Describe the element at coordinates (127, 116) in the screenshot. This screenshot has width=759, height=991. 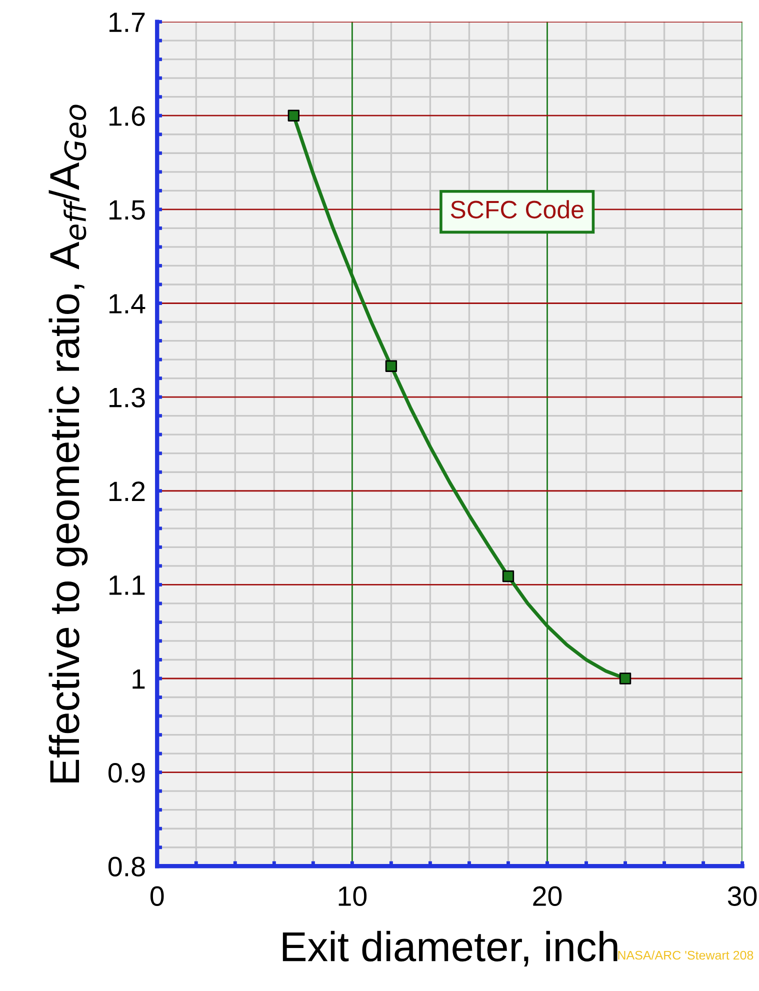
I see `y-tick-label: 1.6` at that location.